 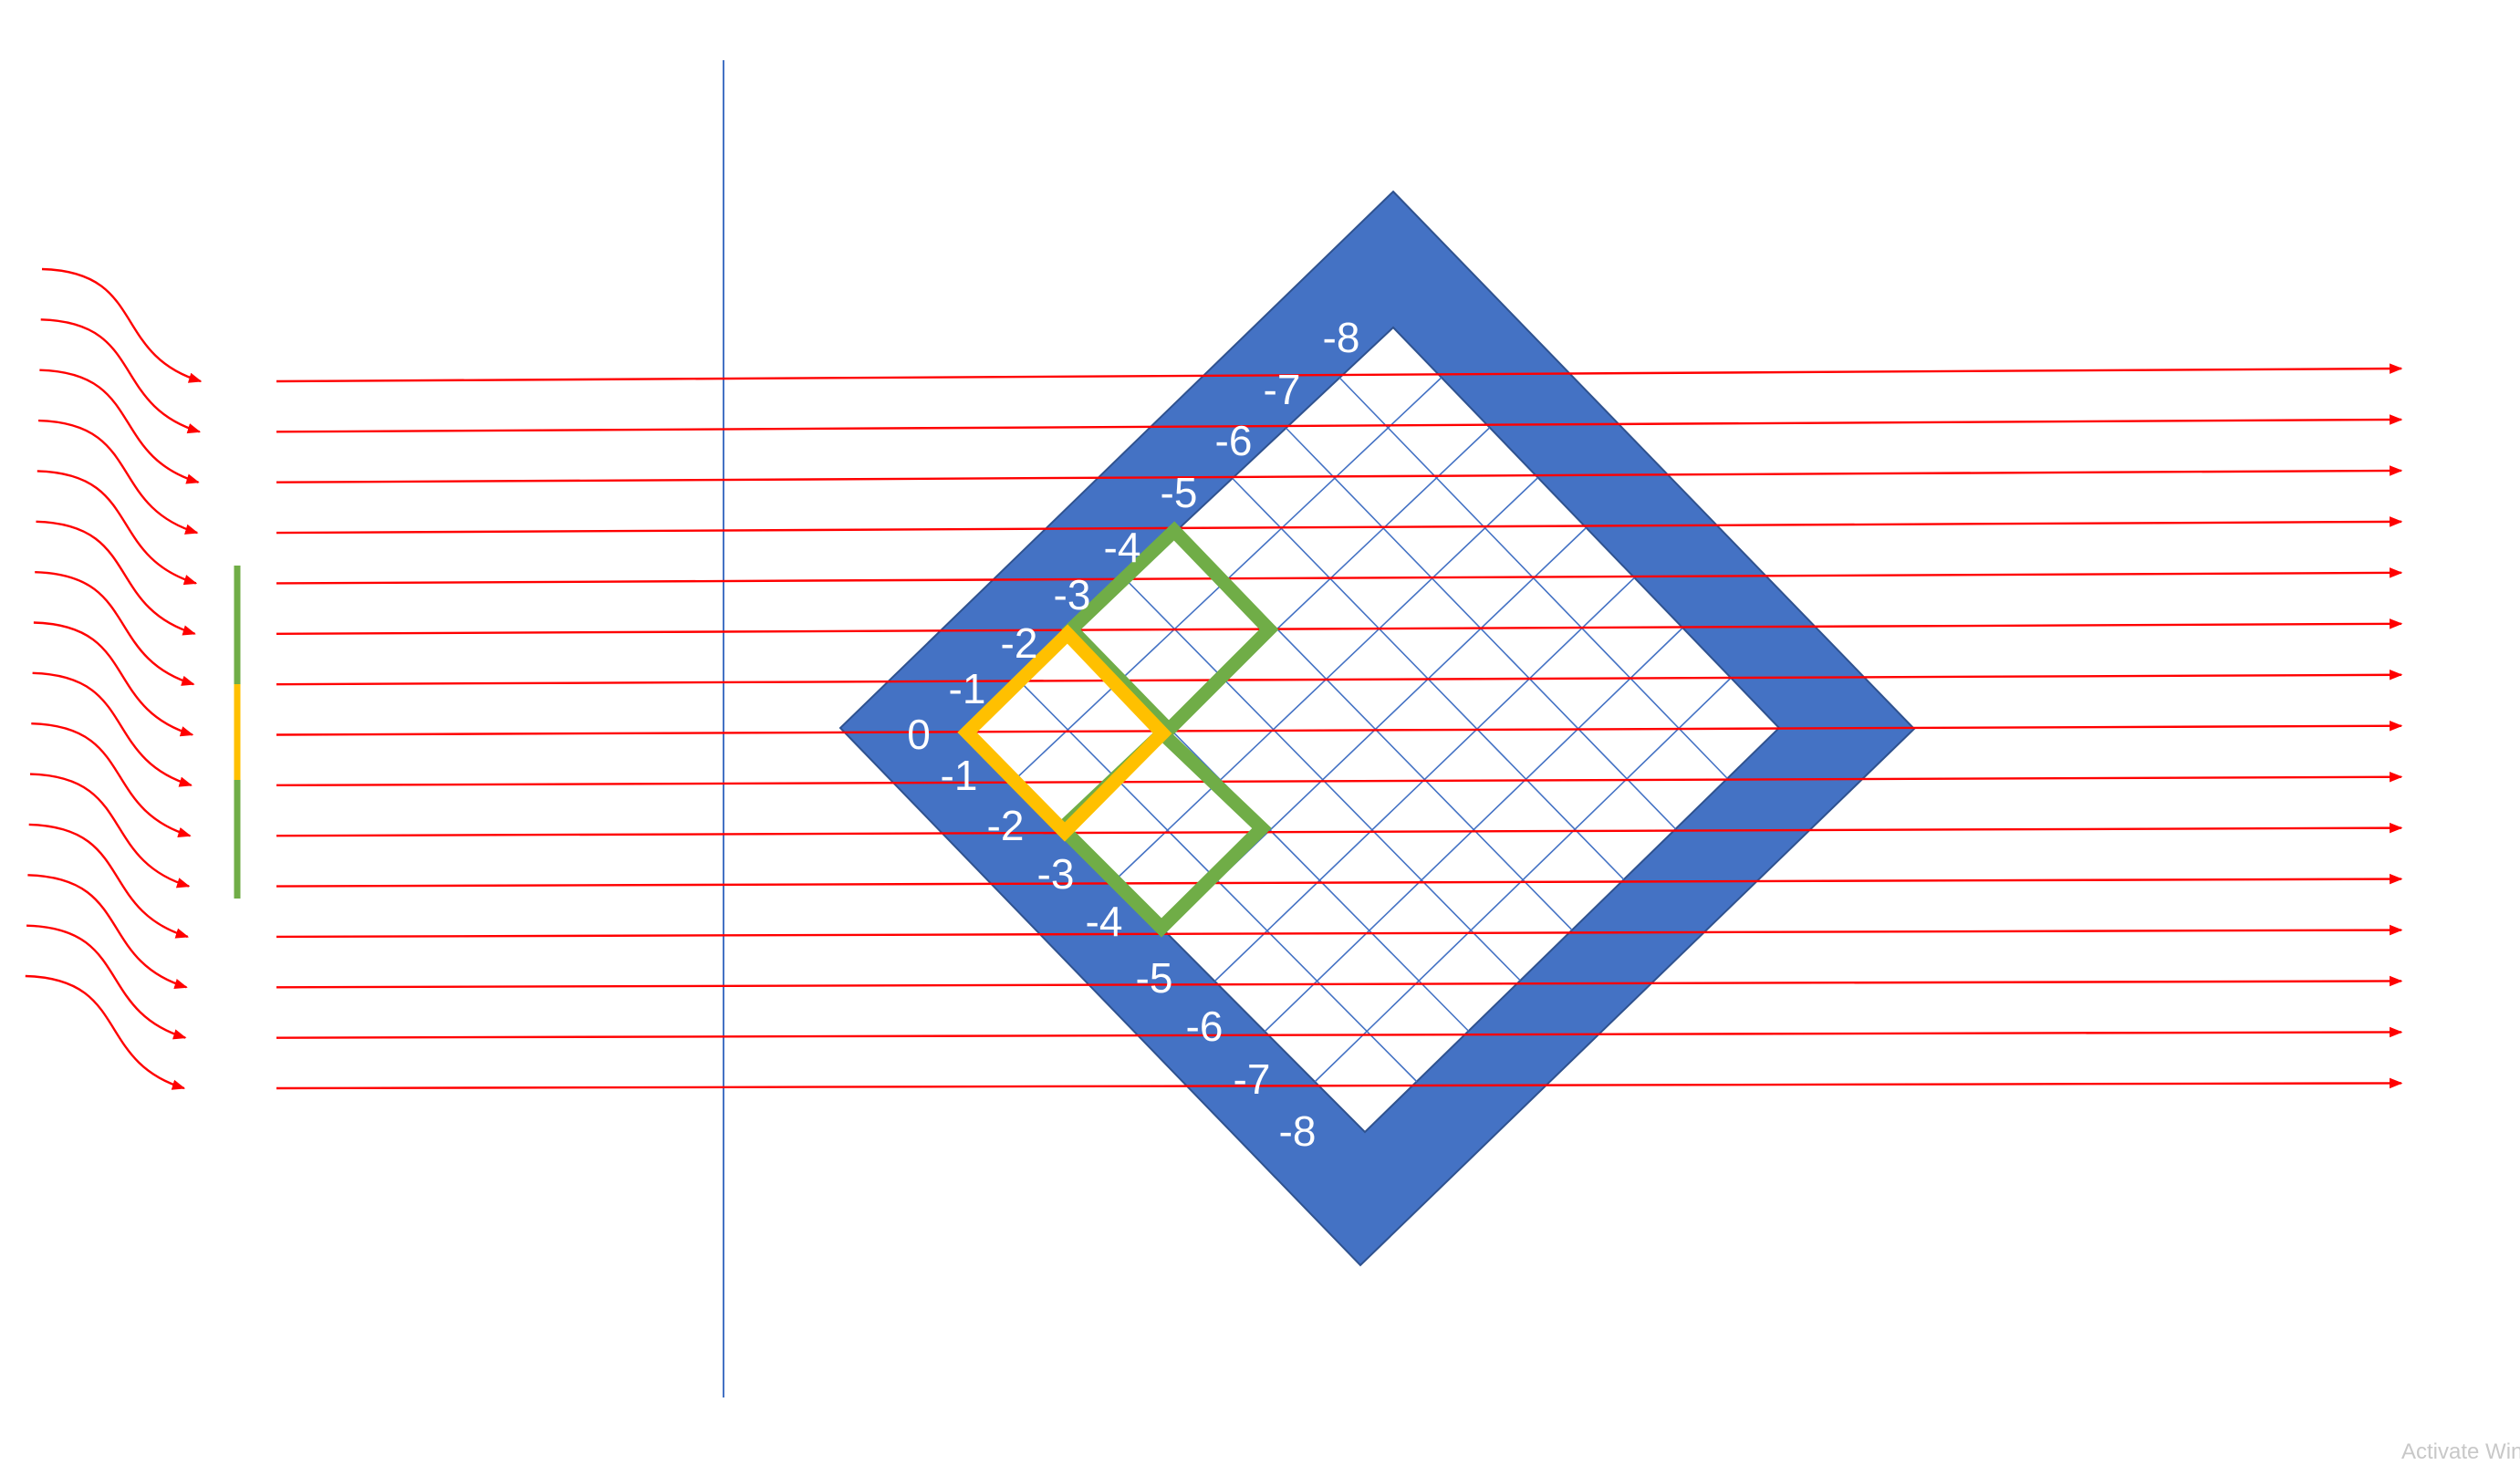 I want to click on upper-green-square, so click(x=1170, y=630).